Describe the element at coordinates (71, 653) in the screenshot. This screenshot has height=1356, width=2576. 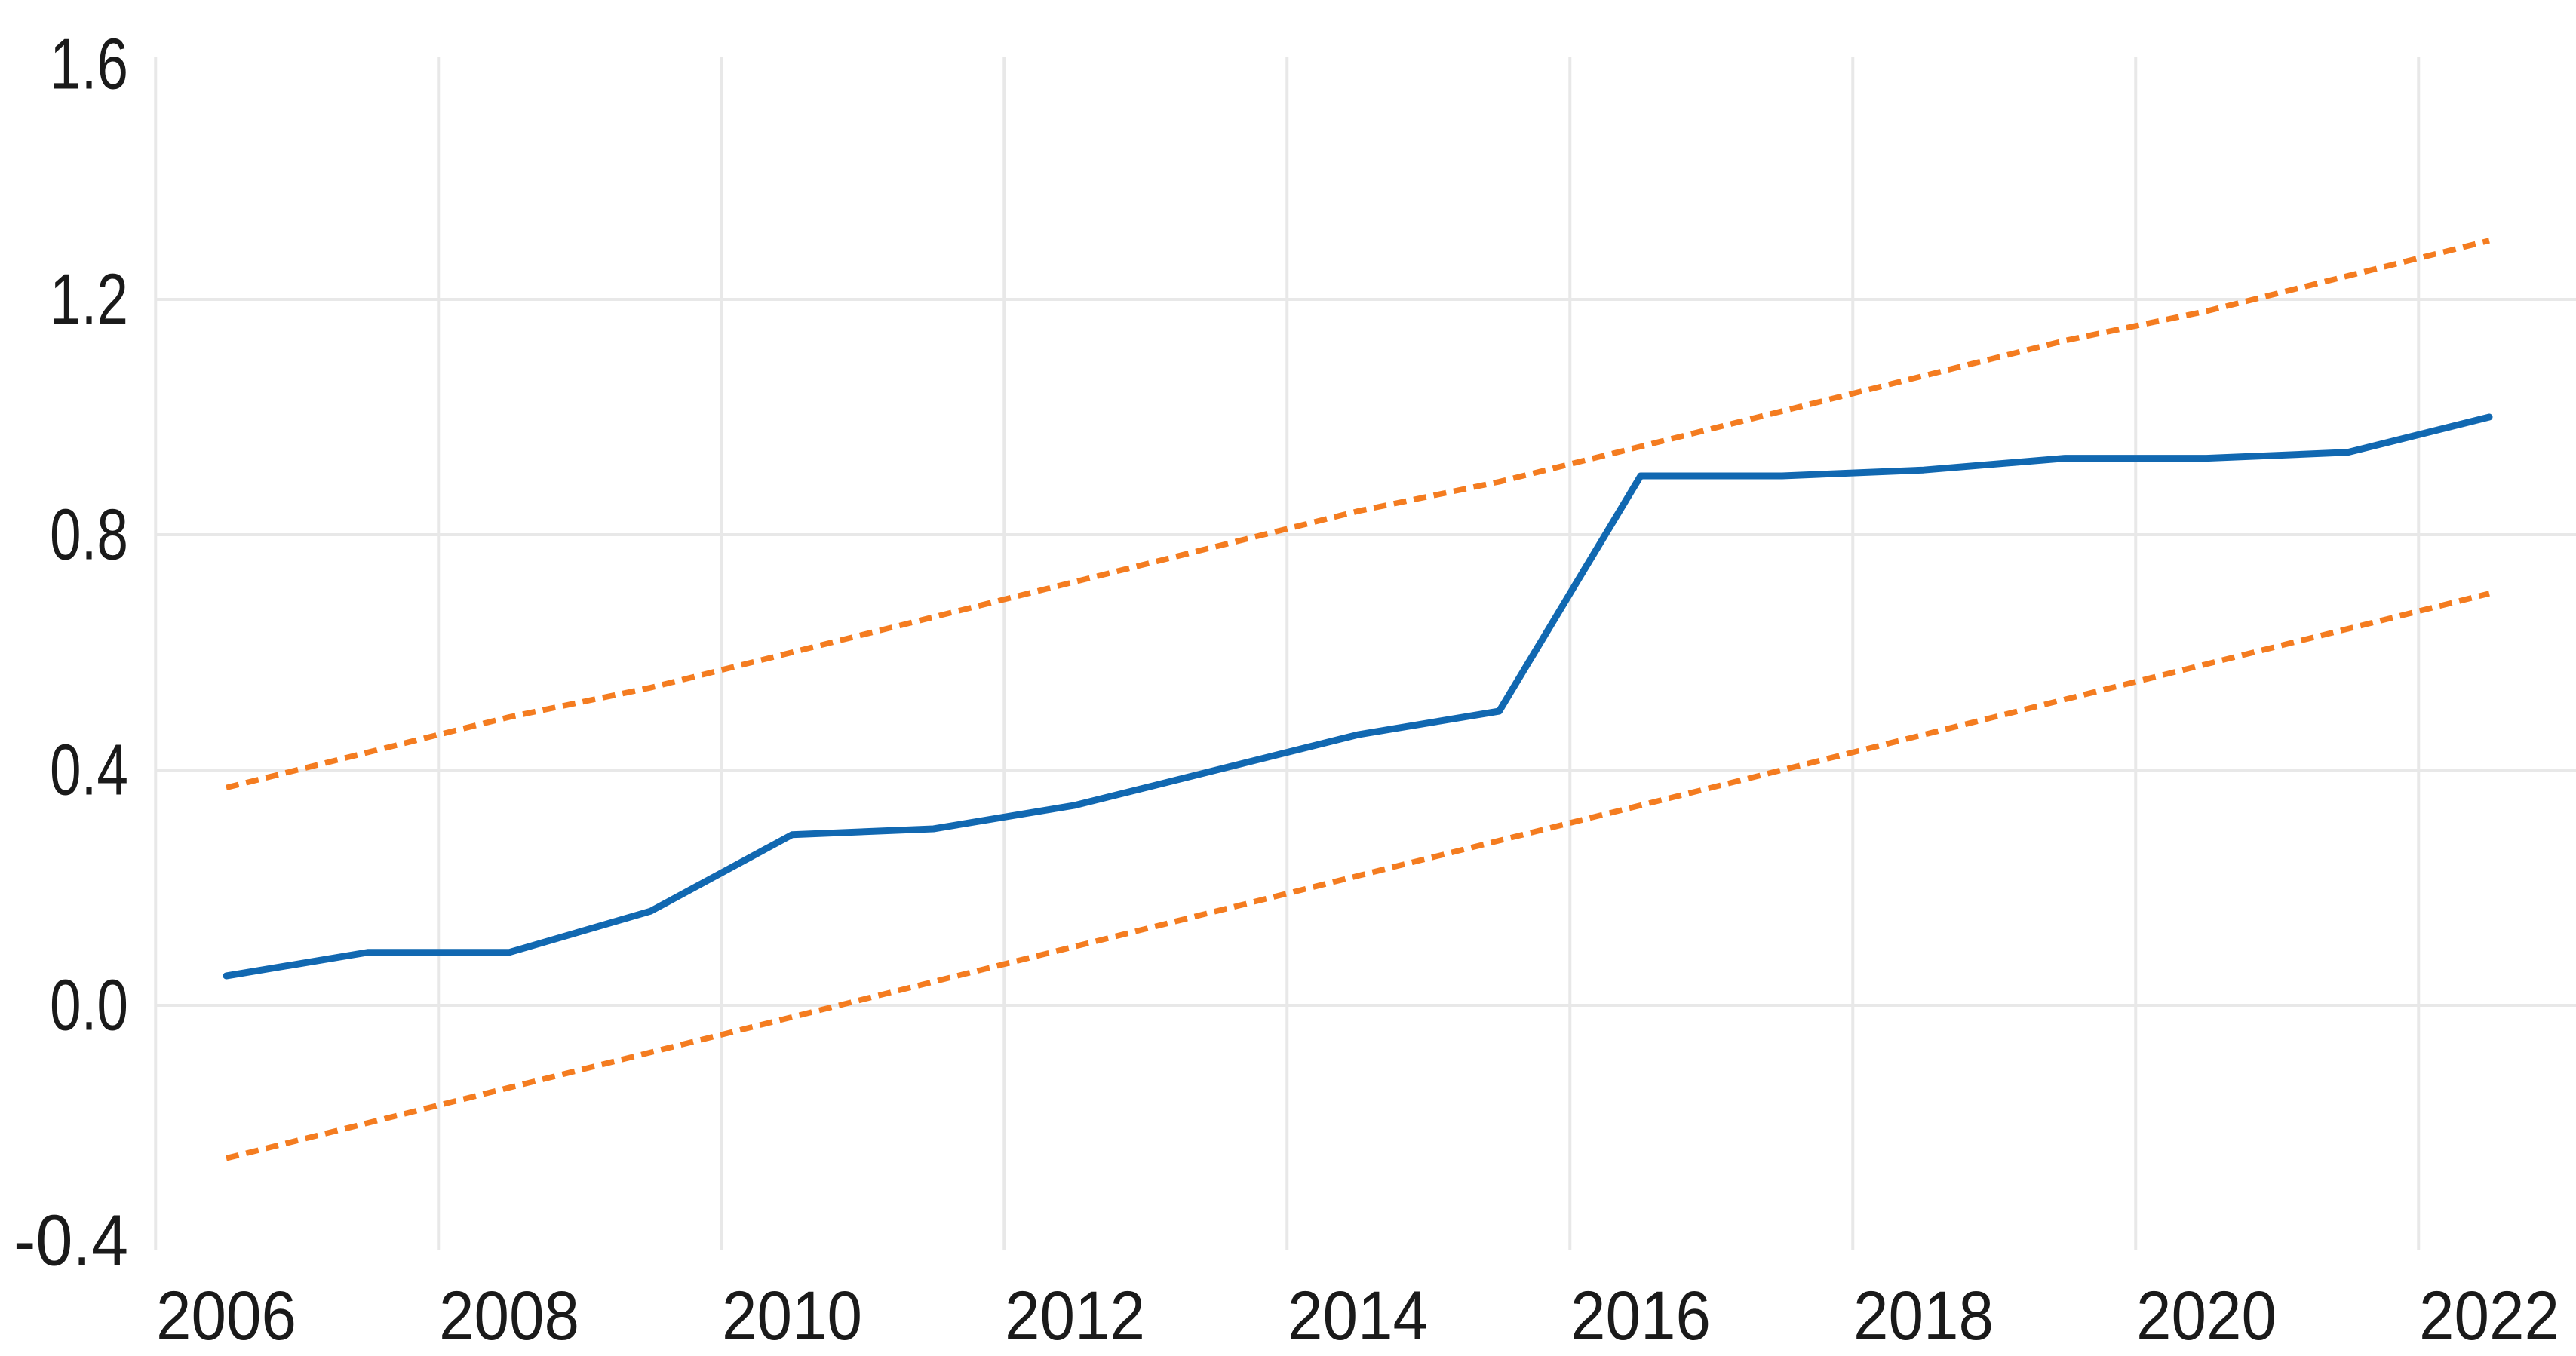
I see `y-axis: 1.6 1.2 0.8 0.4 0.0 -0.4` at that location.